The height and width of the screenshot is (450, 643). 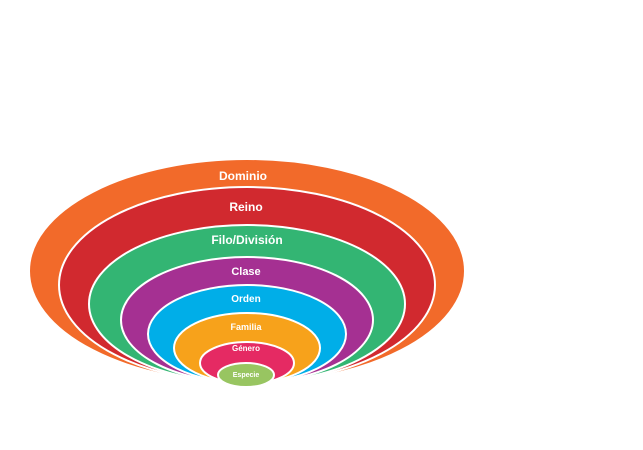 I want to click on label-orden: Orden, so click(x=245, y=299).